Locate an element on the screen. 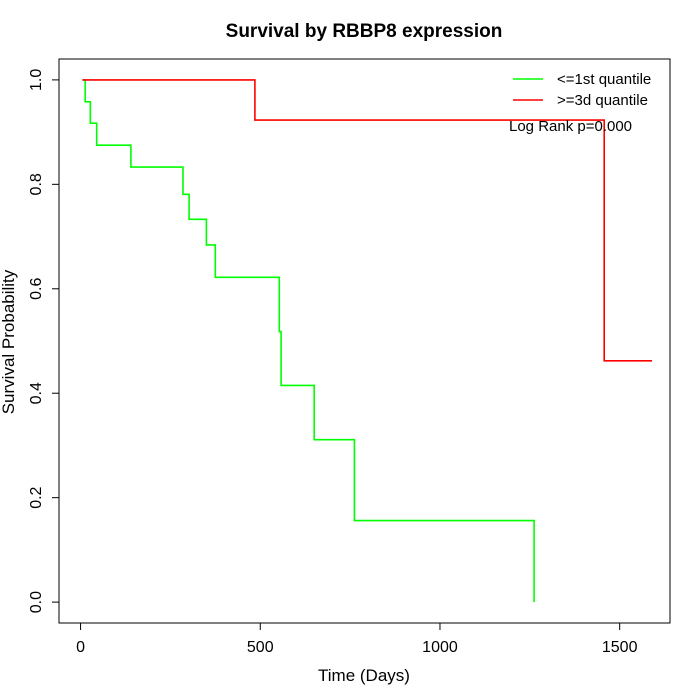 This screenshot has width=700, height=700. y-tick-label: 0.0 is located at coordinates (36, 602).